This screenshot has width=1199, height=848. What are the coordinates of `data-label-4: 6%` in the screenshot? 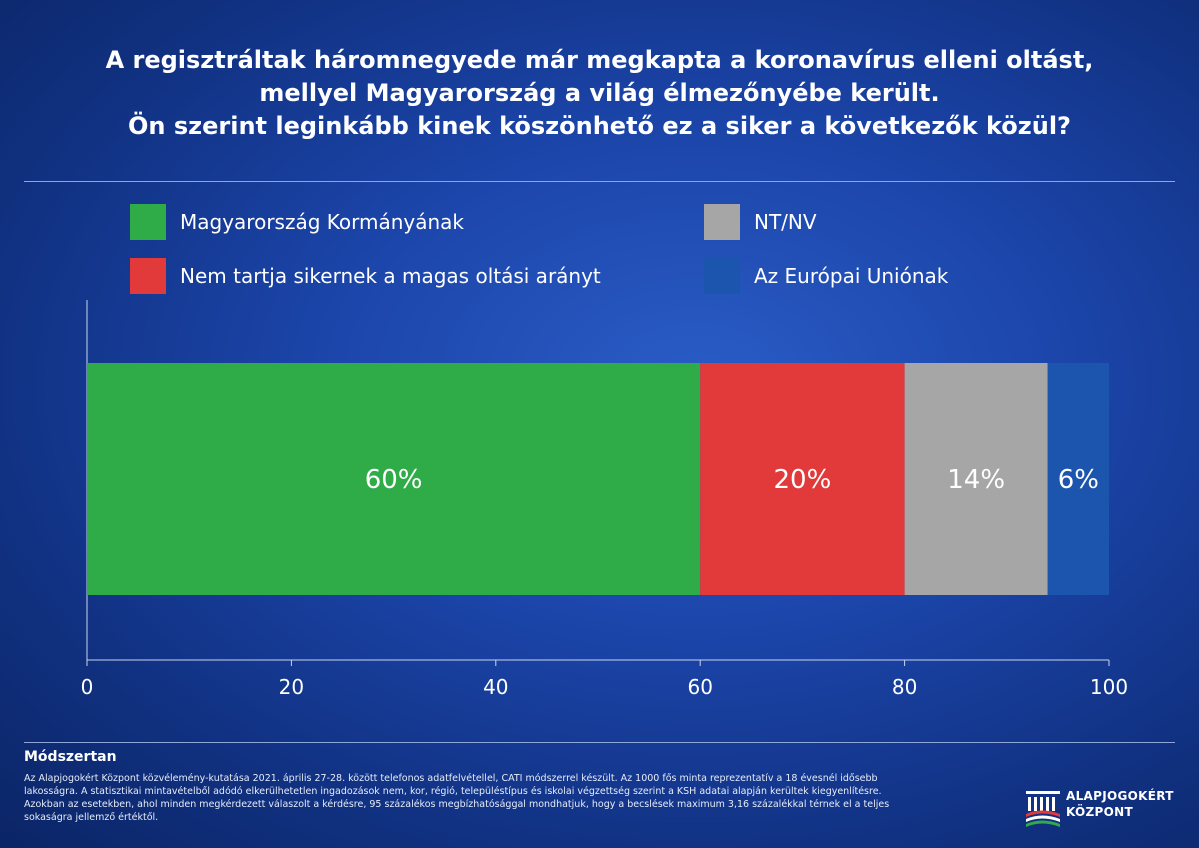 It's located at (1078, 480).